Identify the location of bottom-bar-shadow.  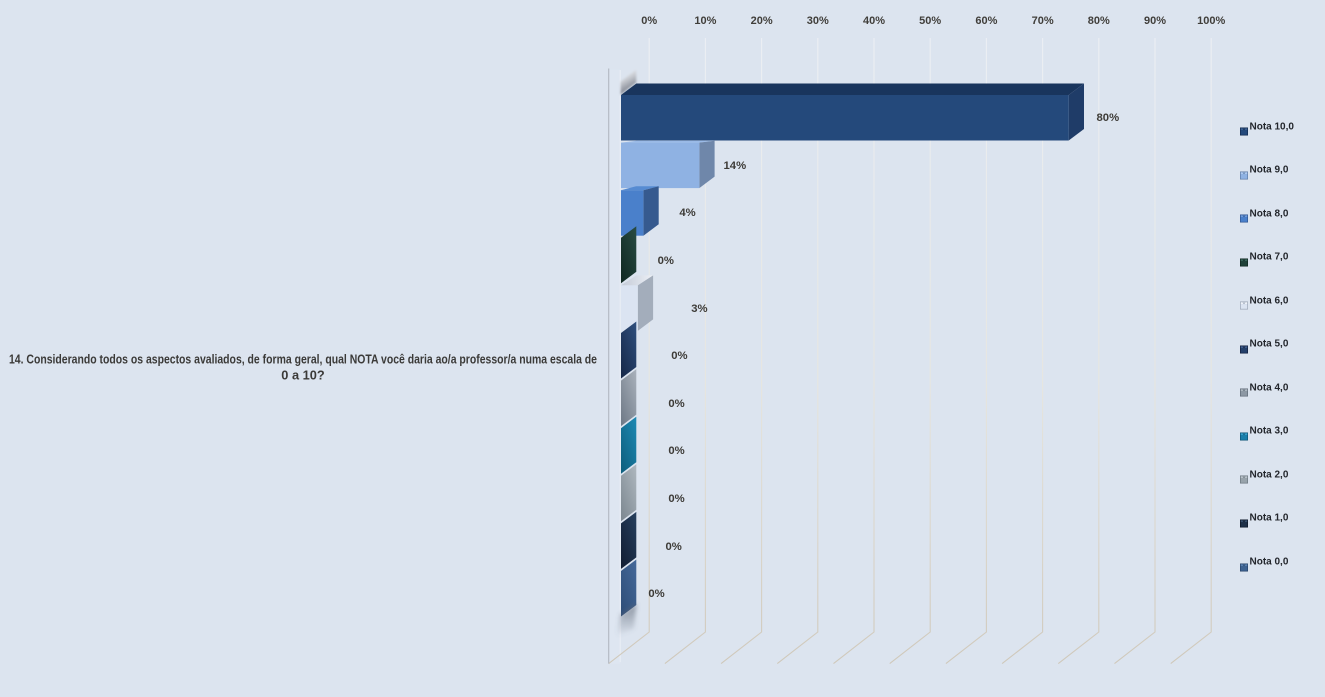
(627, 620).